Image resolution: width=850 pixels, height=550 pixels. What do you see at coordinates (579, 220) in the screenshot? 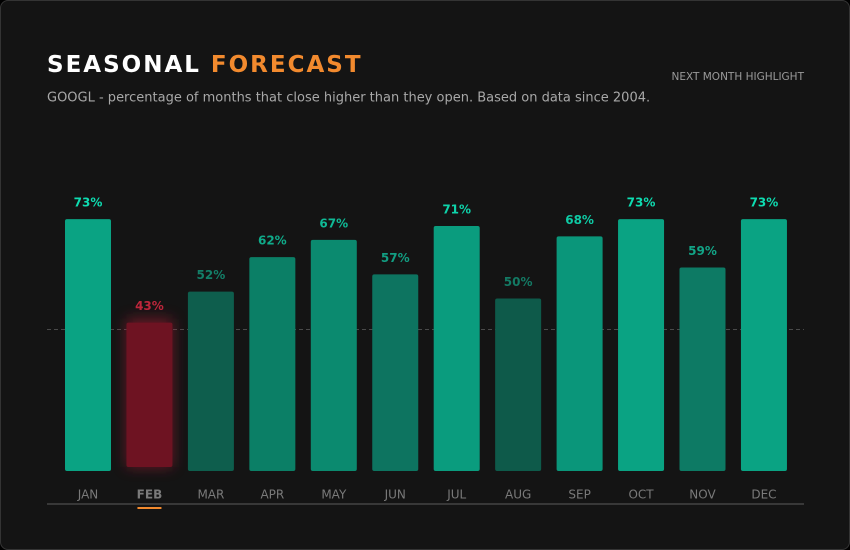
I see `value-label: 68%` at bounding box center [579, 220].